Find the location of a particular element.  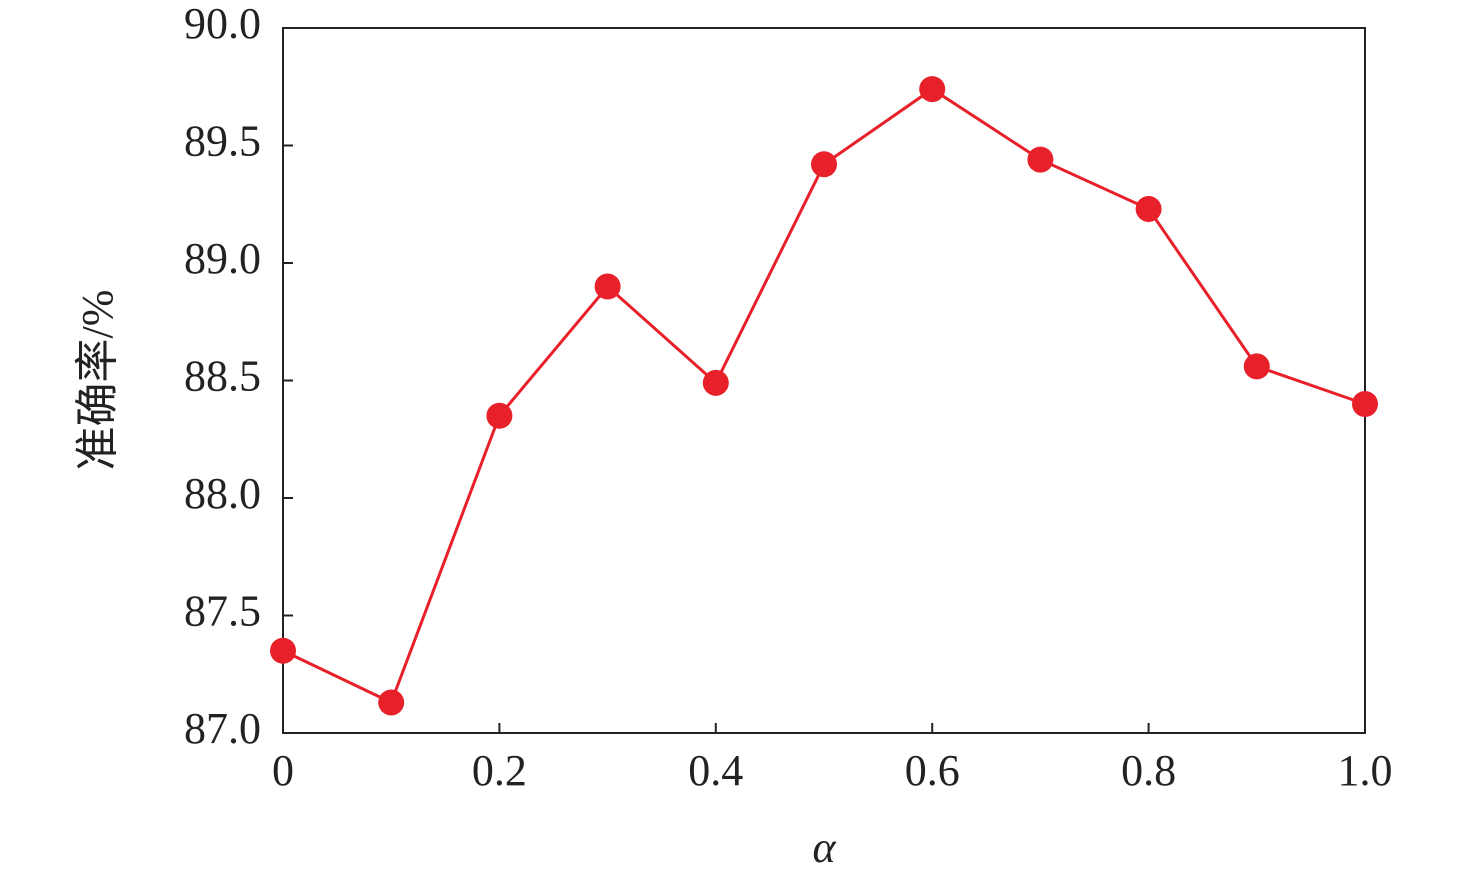

x-tick-label: 0.4 is located at coordinates (715, 770).